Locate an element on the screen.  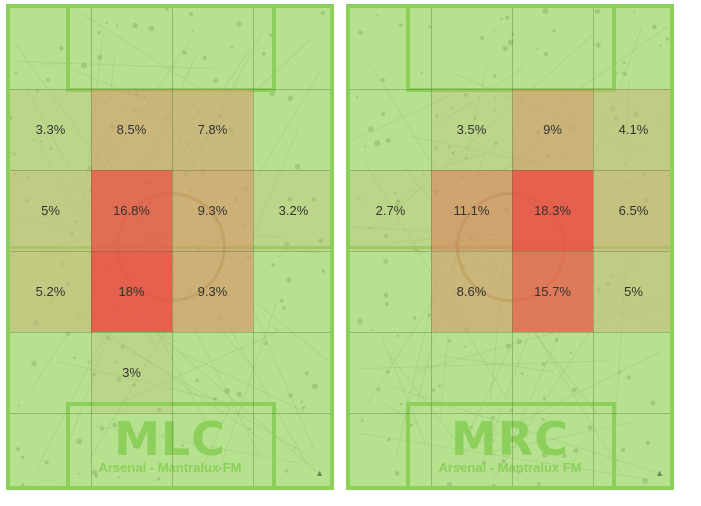
penalty-box-top is located at coordinates (511, 50).